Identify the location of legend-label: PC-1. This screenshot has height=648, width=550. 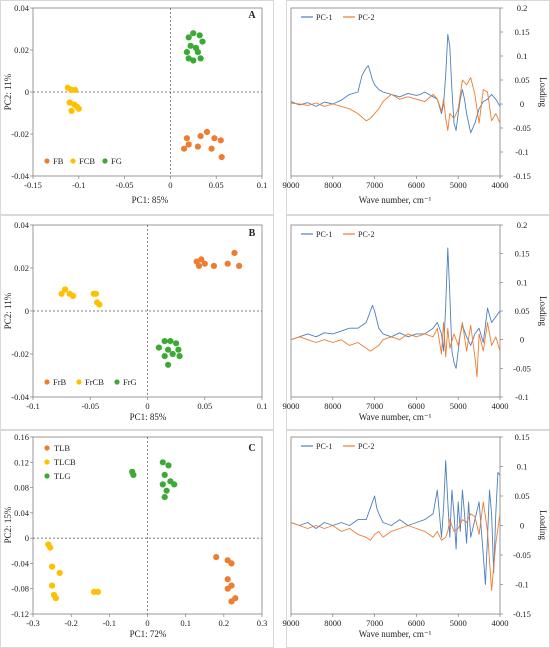
(324, 446).